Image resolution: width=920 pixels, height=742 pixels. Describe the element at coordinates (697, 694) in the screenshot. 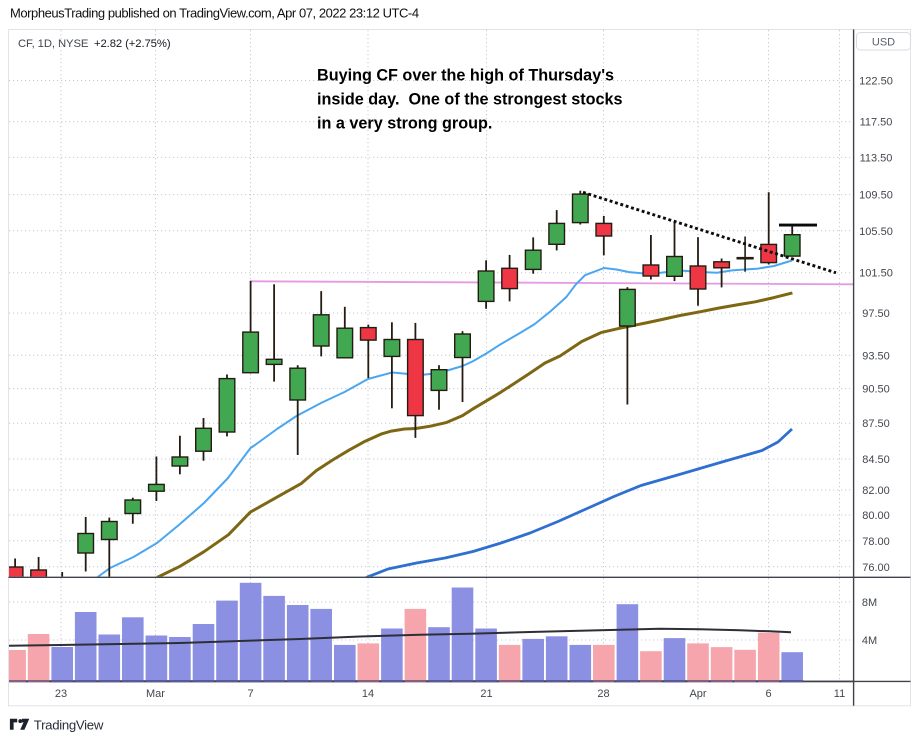

I see `svg-text: Apr` at that location.